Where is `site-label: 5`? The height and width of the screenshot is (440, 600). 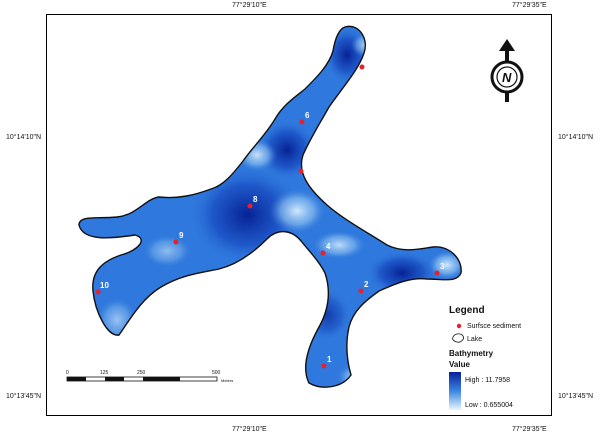
site-label: 5 is located at coordinates (306, 164).